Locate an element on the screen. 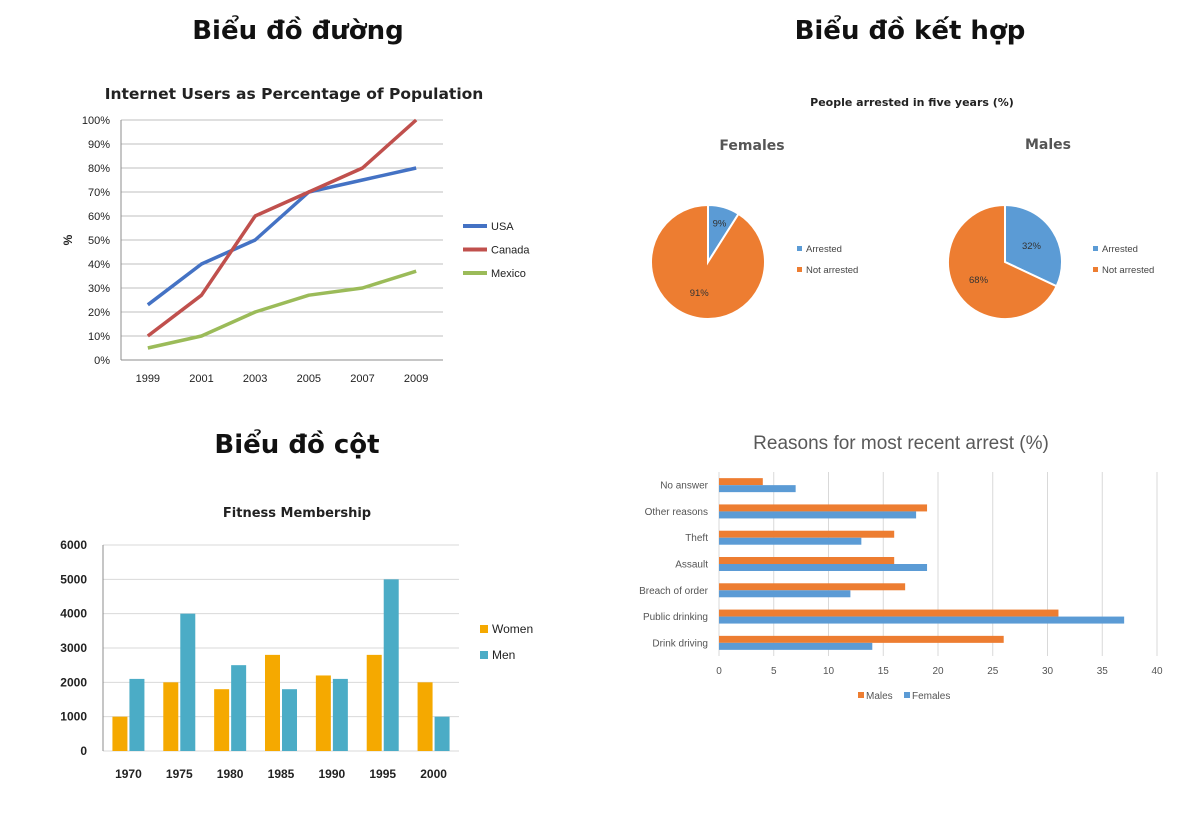 The height and width of the screenshot is (813, 1200). legend-label-canada: Canada is located at coordinates (510, 251).